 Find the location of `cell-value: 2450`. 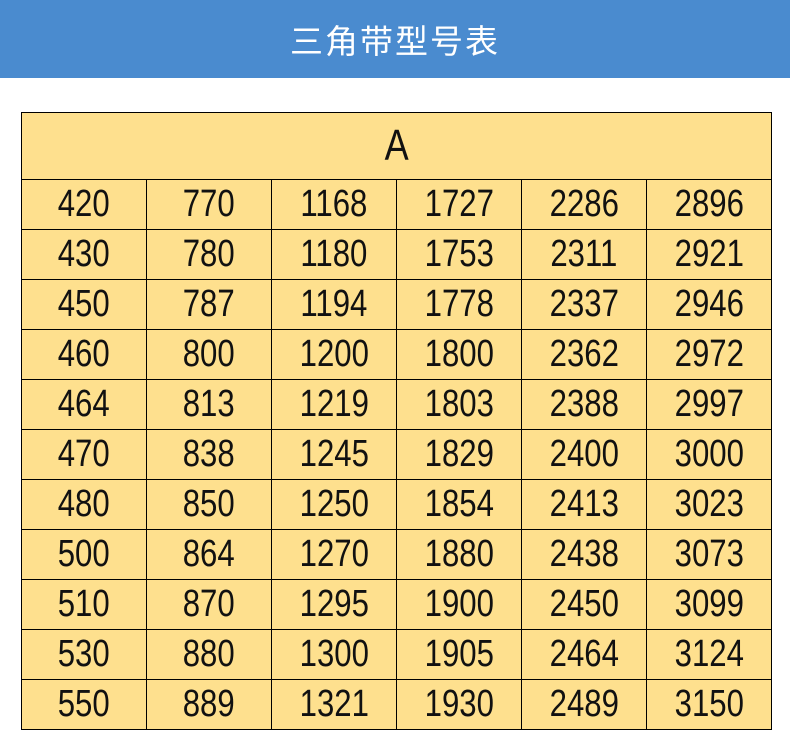

cell-value: 2450 is located at coordinates (584, 604).